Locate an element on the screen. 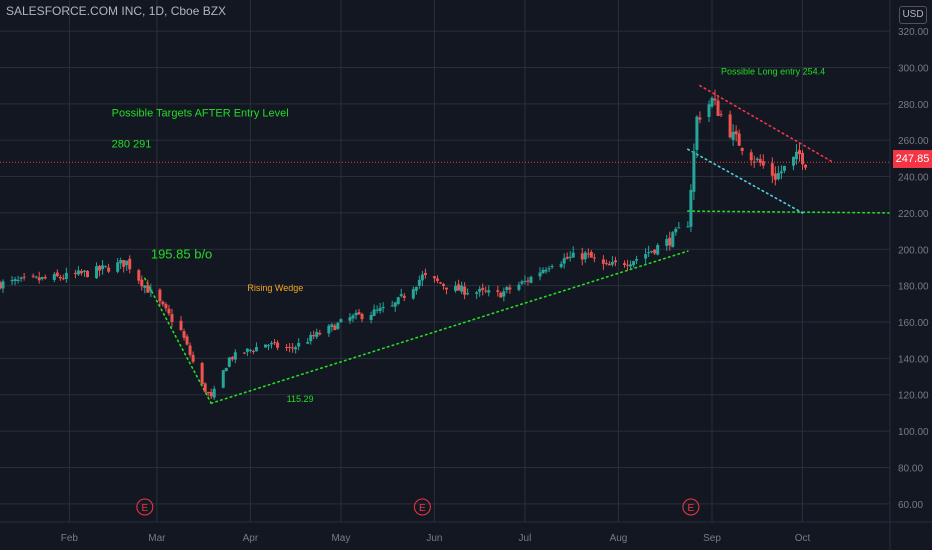 Image resolution: width=932 pixels, height=550 pixels. chart-annotation: 195.85 b/o is located at coordinates (181, 253).